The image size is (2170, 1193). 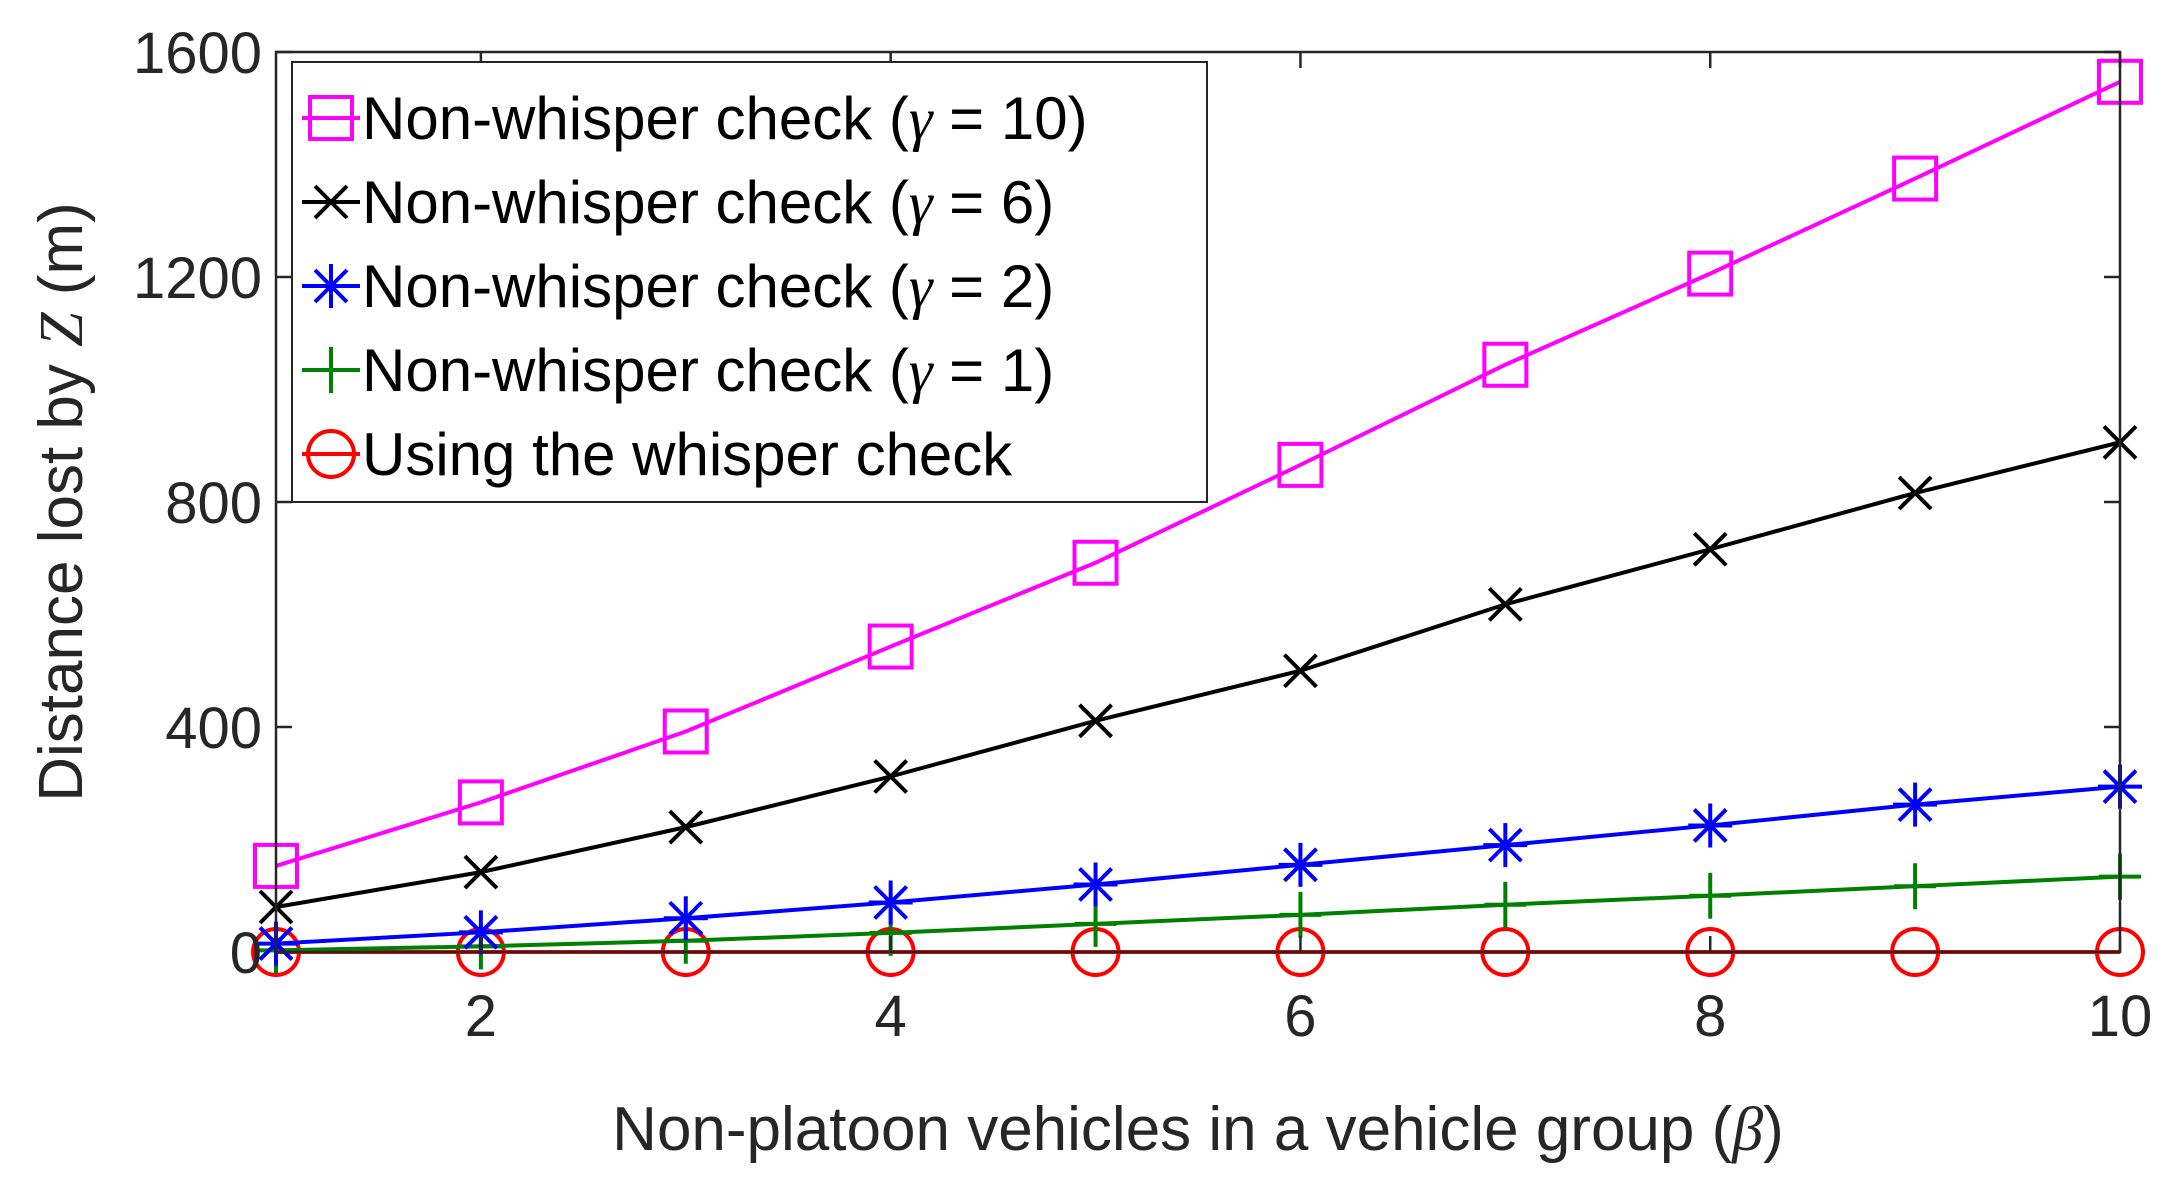 I want to click on x-tick-label: 4, so click(x=891, y=1016).